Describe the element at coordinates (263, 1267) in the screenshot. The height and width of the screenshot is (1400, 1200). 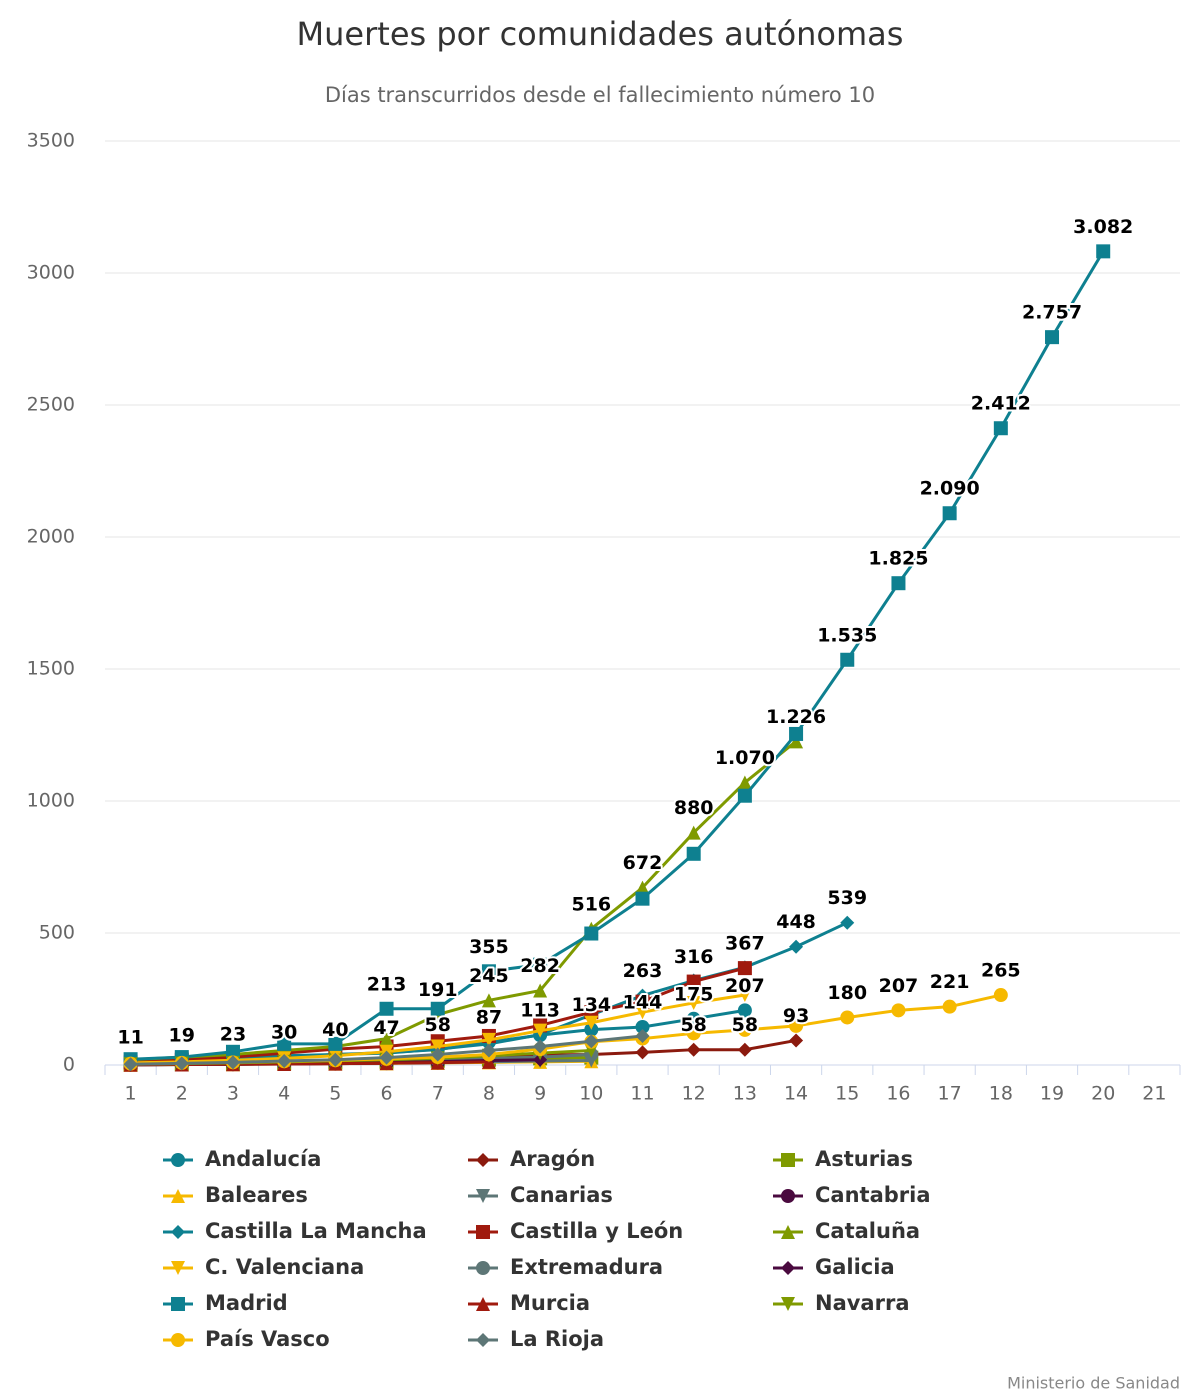
I see `legend-item: C. Valenciana` at that location.